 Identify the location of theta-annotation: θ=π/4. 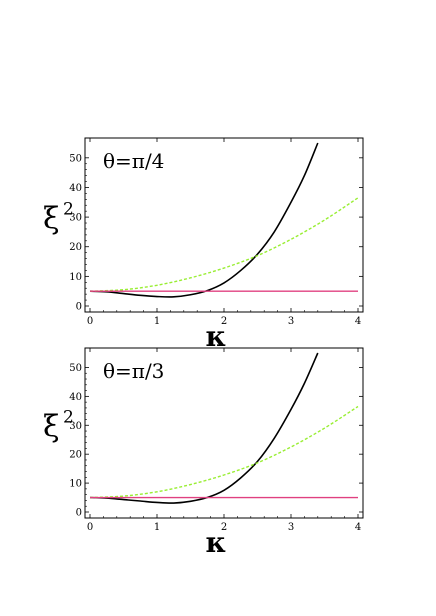
(133, 161).